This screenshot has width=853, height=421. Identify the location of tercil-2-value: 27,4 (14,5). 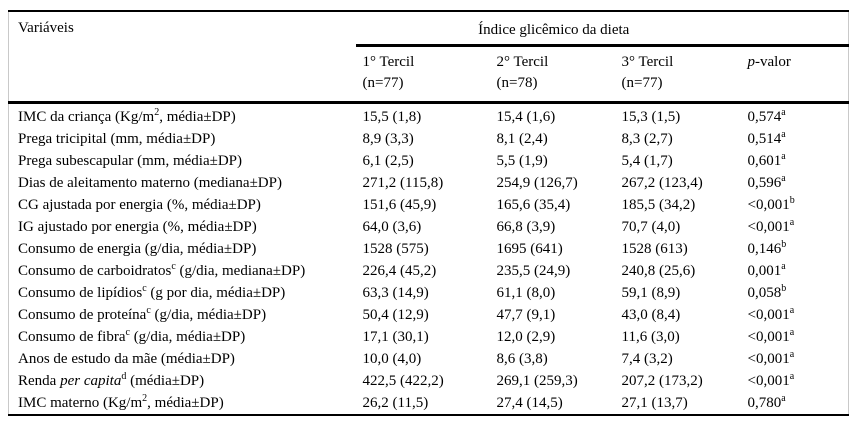
(529, 402).